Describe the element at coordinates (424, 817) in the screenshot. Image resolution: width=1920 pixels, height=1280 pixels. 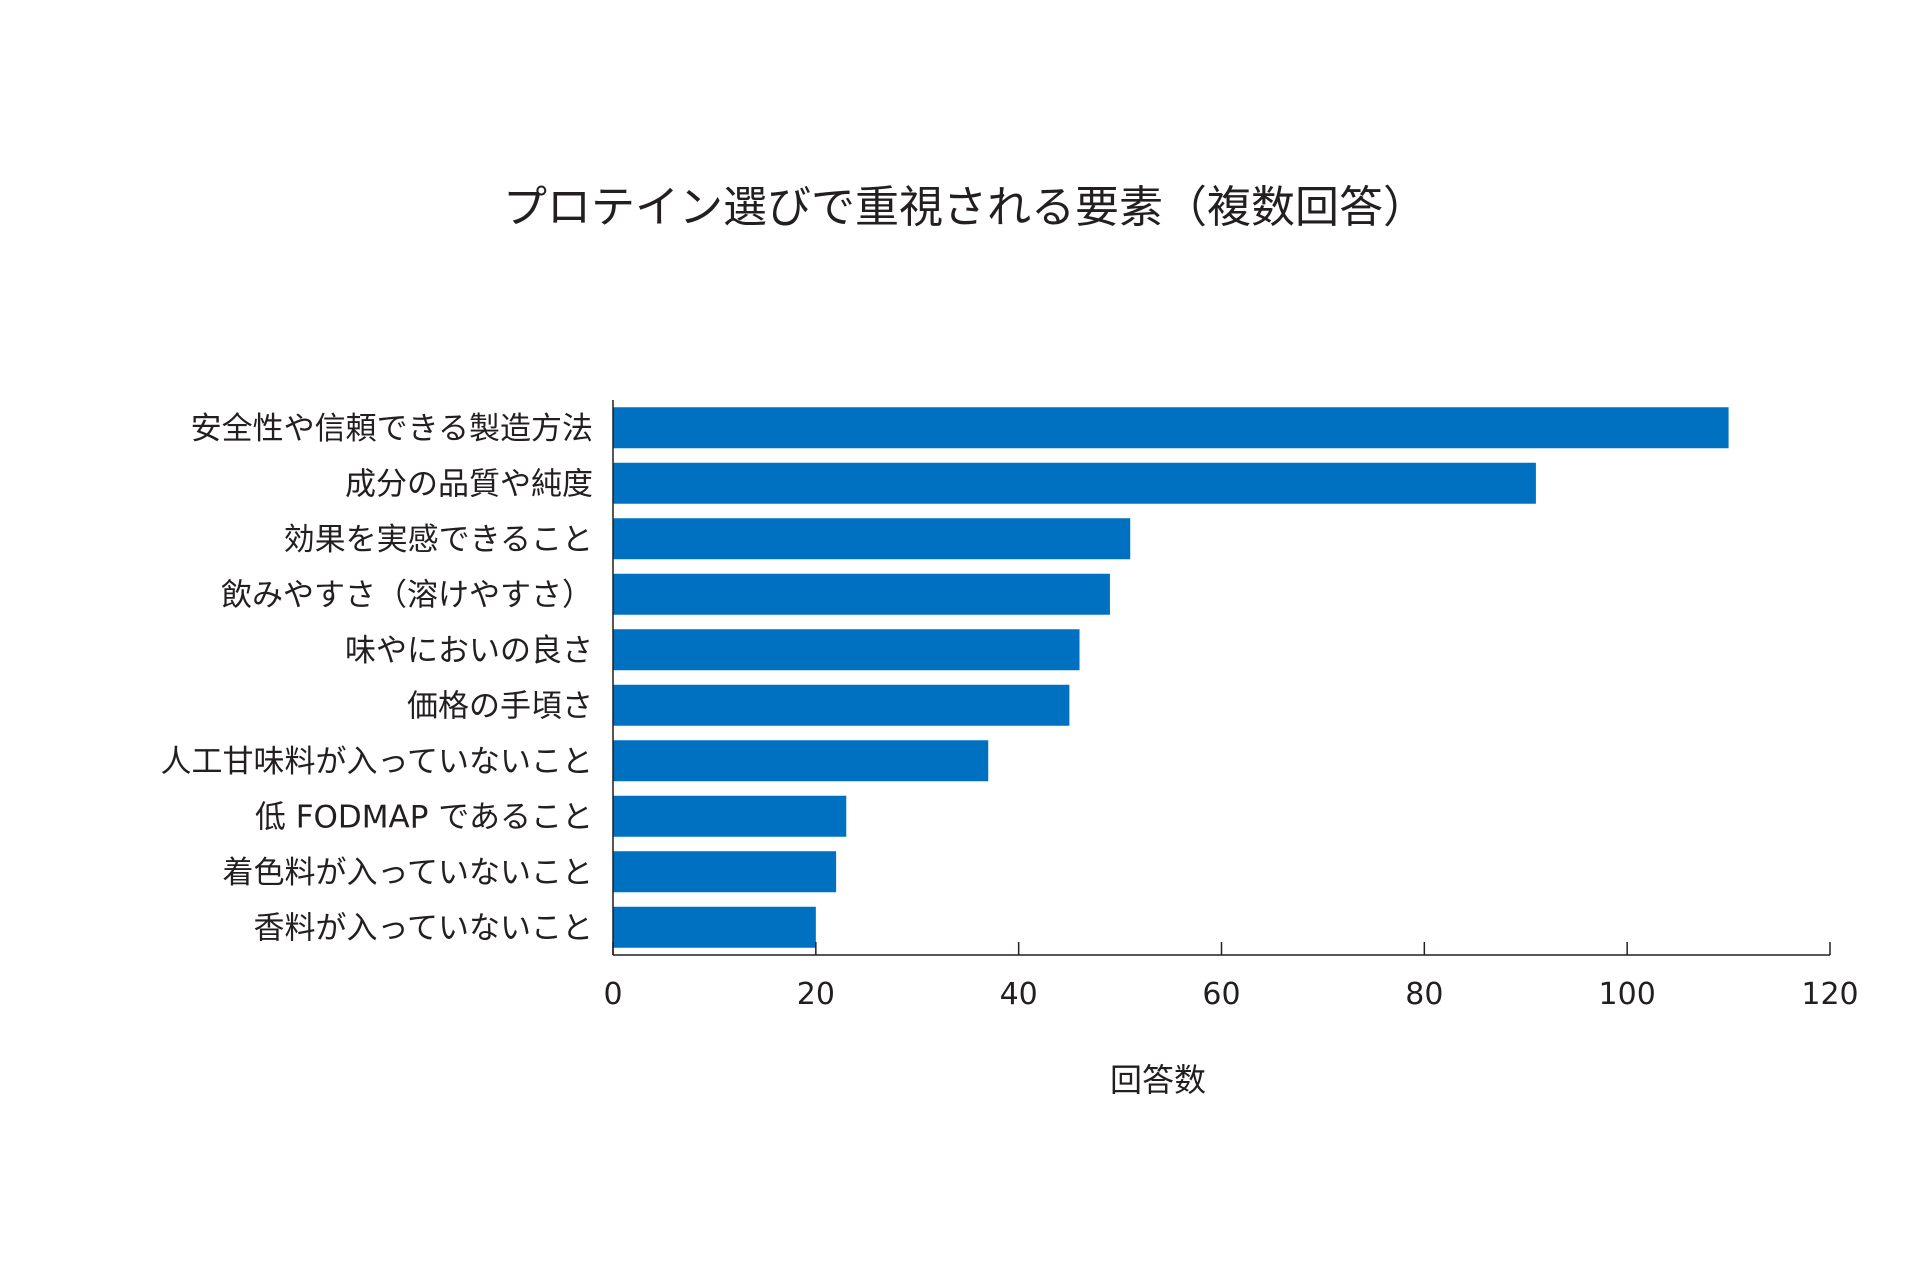
I see `category-label: 低 FODMAP であること` at that location.